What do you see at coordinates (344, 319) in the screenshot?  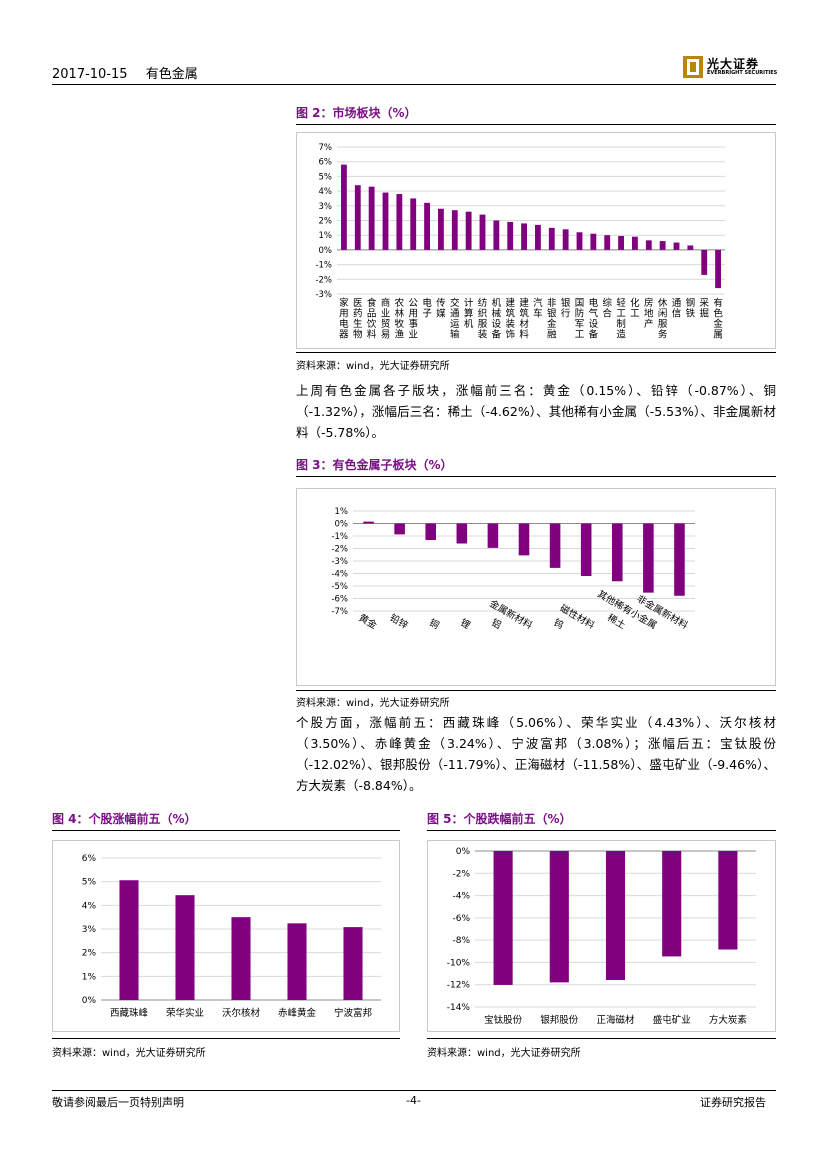 I see `x-tick-label: 家用电器` at bounding box center [344, 319].